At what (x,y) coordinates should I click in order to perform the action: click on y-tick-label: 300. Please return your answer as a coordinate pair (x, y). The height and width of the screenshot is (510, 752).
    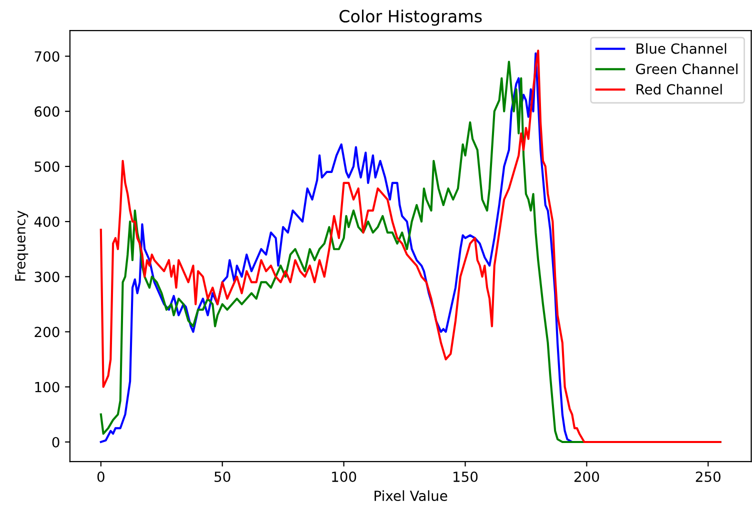
    Looking at the image, I should click on (47, 277).